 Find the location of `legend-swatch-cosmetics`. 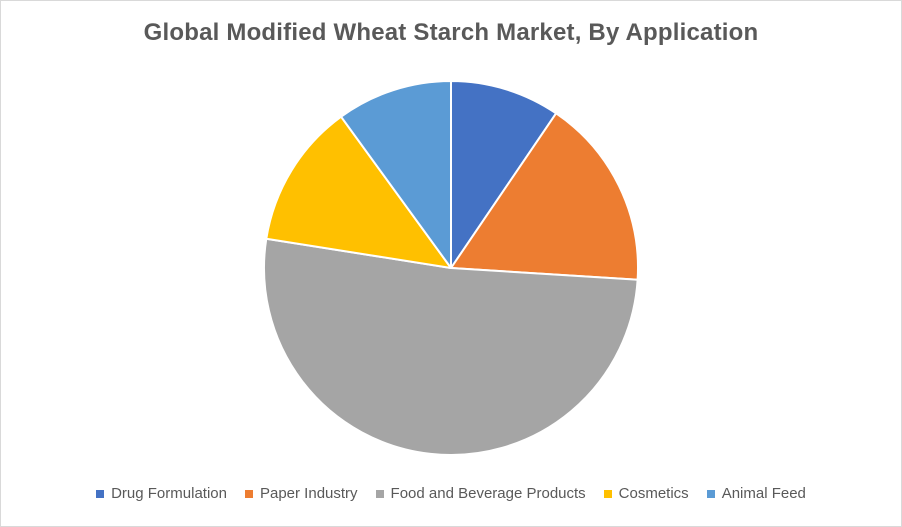

legend-swatch-cosmetics is located at coordinates (607, 493).